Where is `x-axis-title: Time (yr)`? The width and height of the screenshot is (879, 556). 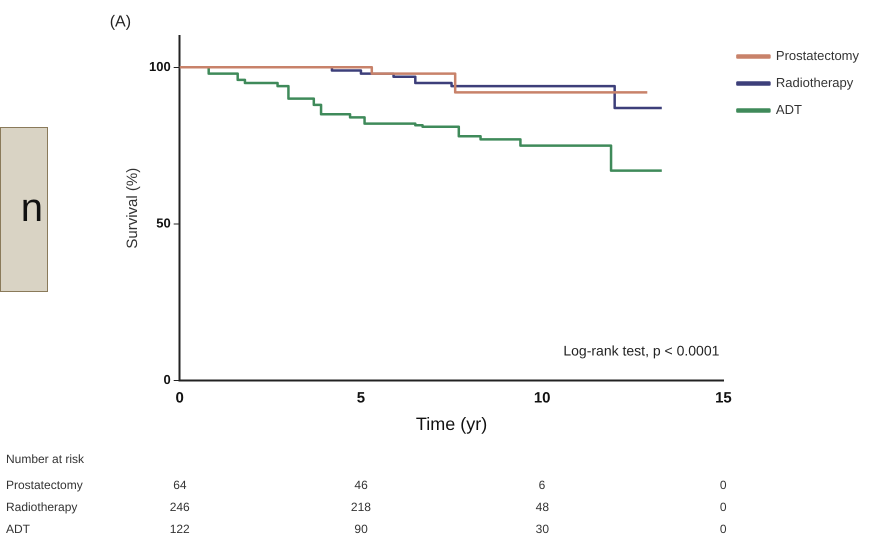
x-axis-title: Time (yr) is located at coordinates (452, 424).